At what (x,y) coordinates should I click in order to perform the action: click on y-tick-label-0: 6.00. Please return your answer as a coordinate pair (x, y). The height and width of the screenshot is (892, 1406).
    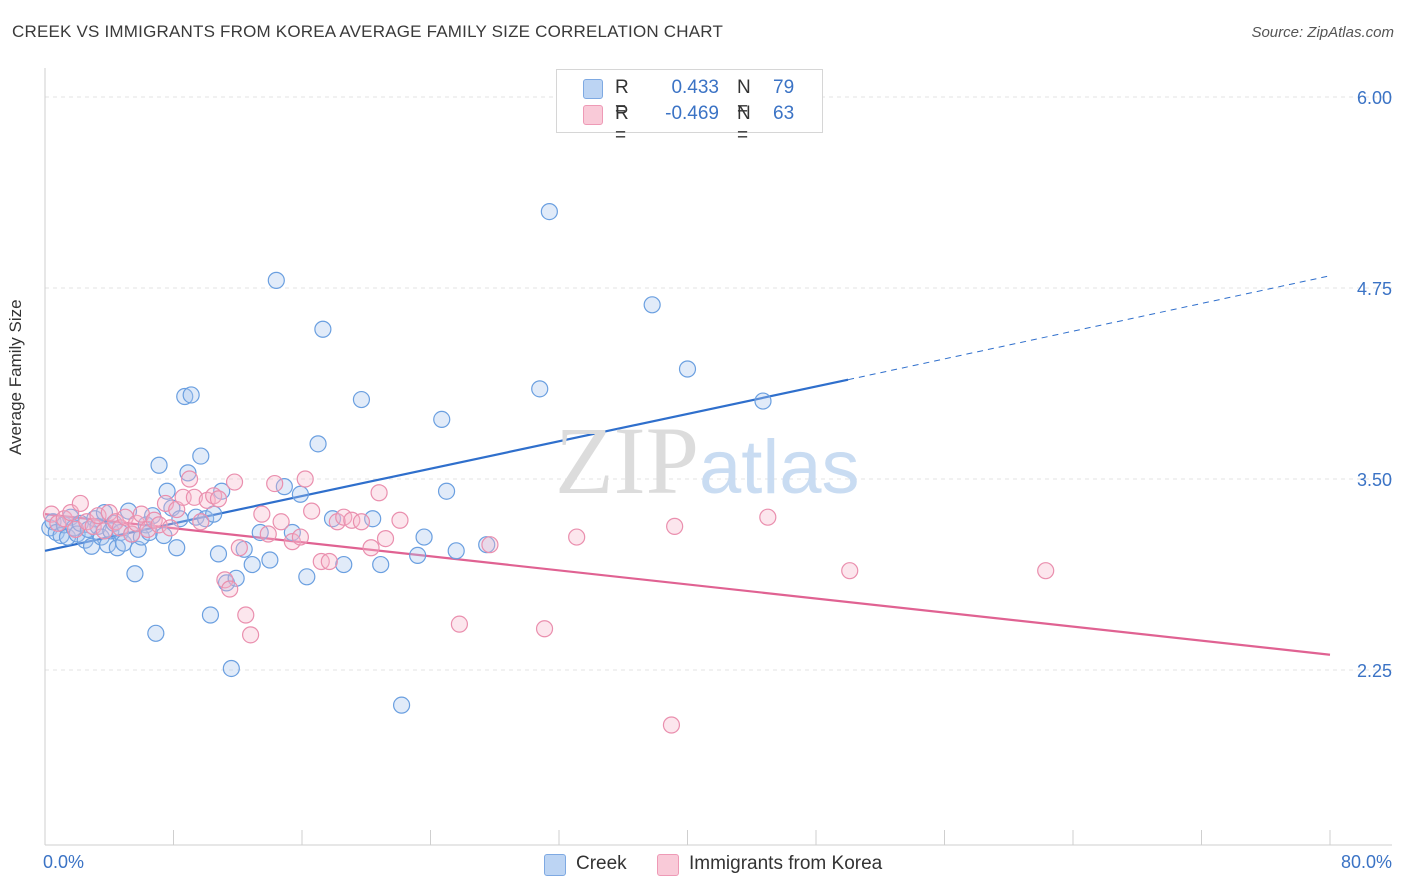
    Looking at the image, I should click on (1374, 98).